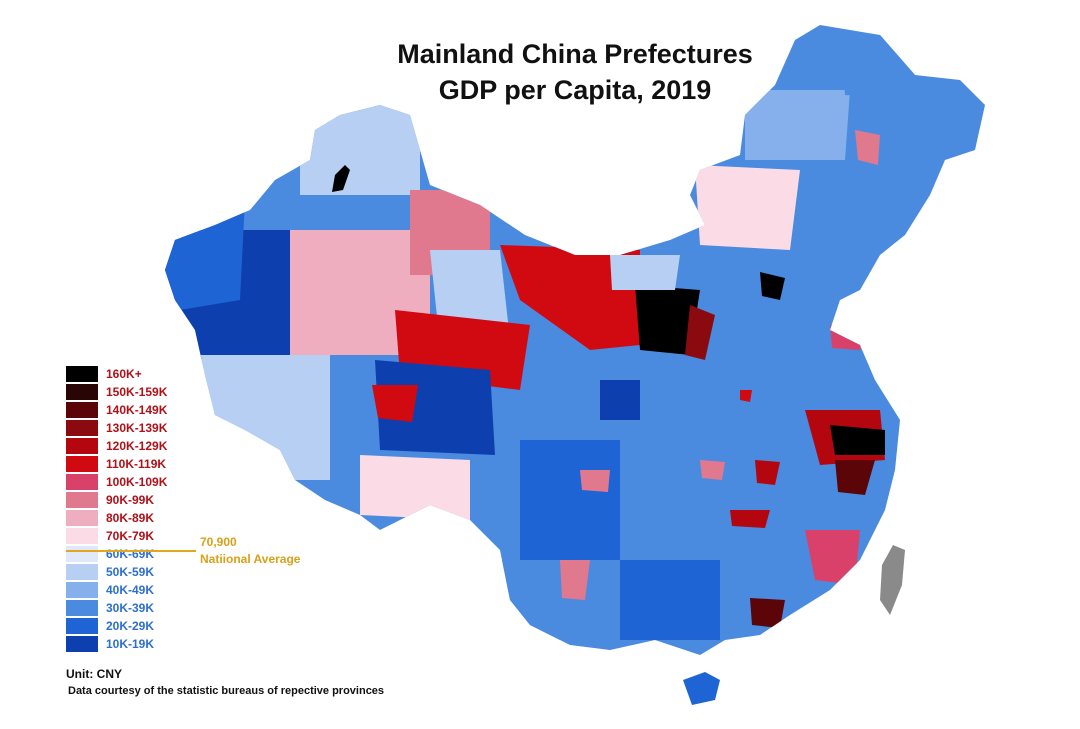 This screenshot has height=729, width=1080. Describe the element at coordinates (130, 590) in the screenshot. I see `legend-label: 40K-49K` at that location.